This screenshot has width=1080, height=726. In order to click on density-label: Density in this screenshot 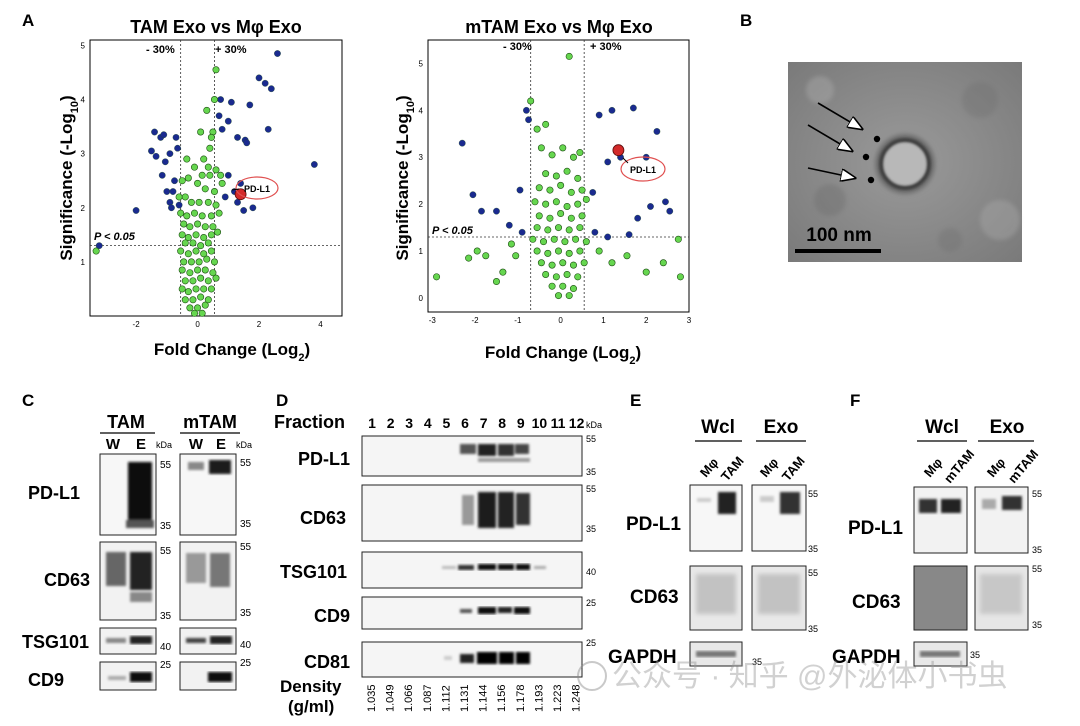, I will do `click(311, 686)`.